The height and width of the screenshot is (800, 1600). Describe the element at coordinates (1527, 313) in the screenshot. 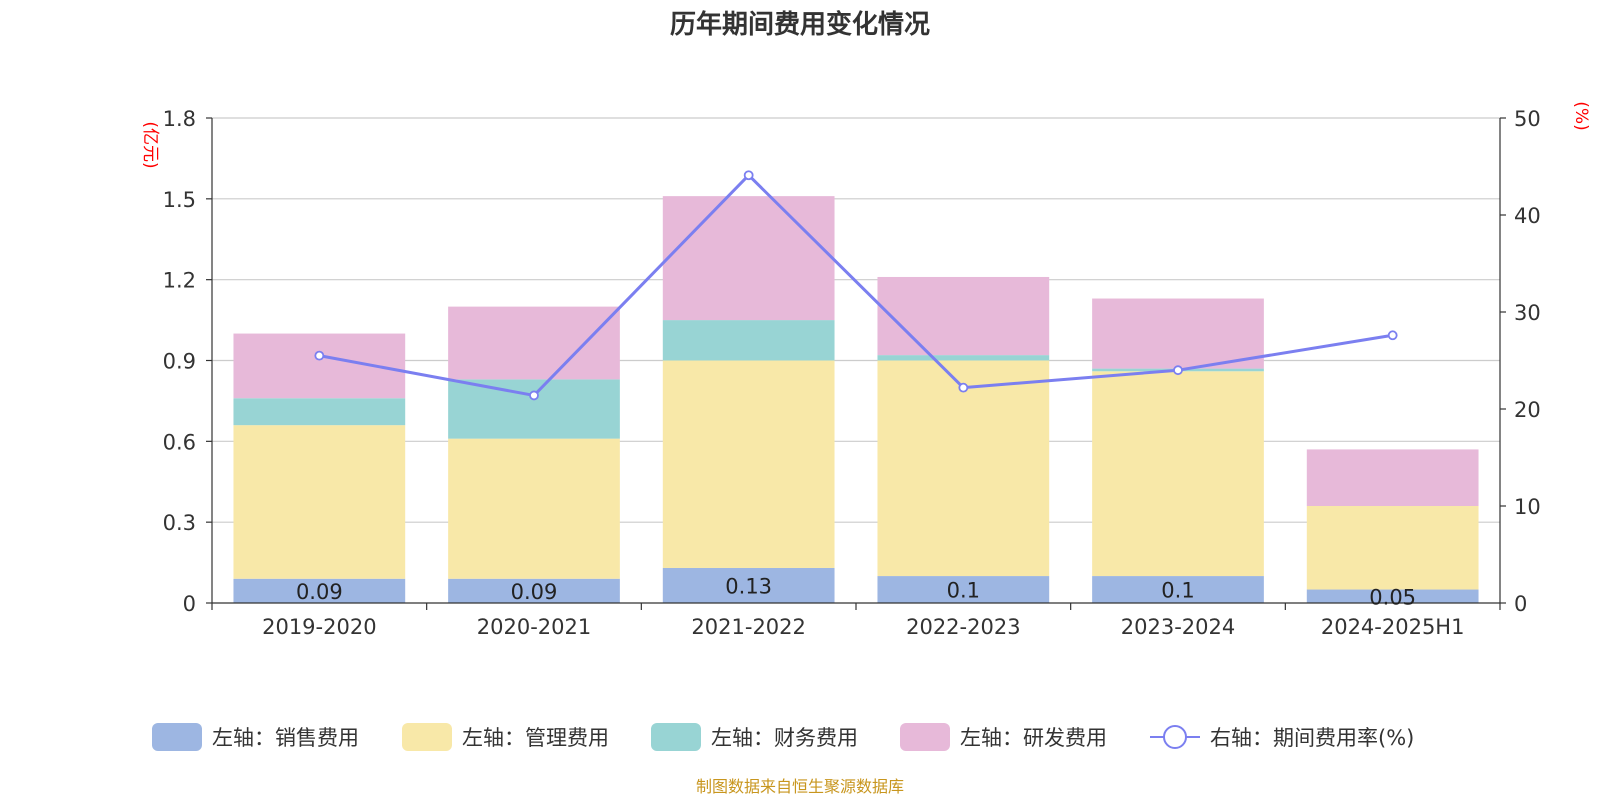

I see `right-tick-label: 30` at that location.